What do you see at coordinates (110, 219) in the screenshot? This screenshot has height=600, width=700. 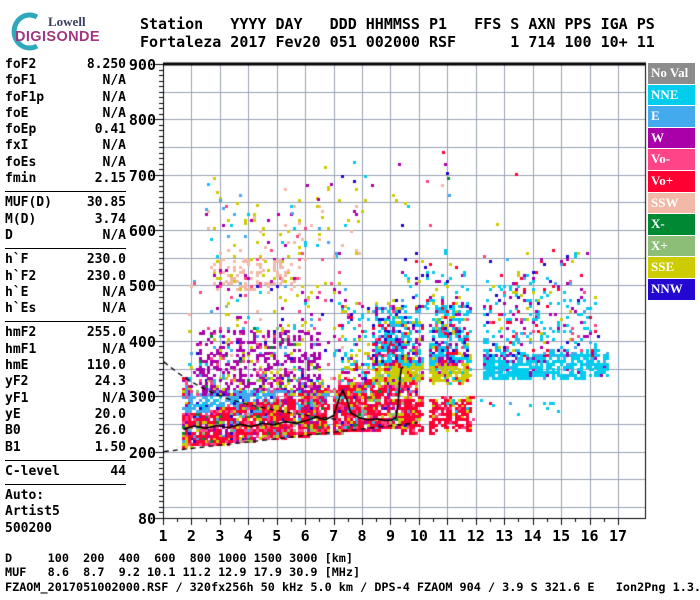 I see `parameter-value: 3.74` at bounding box center [110, 219].